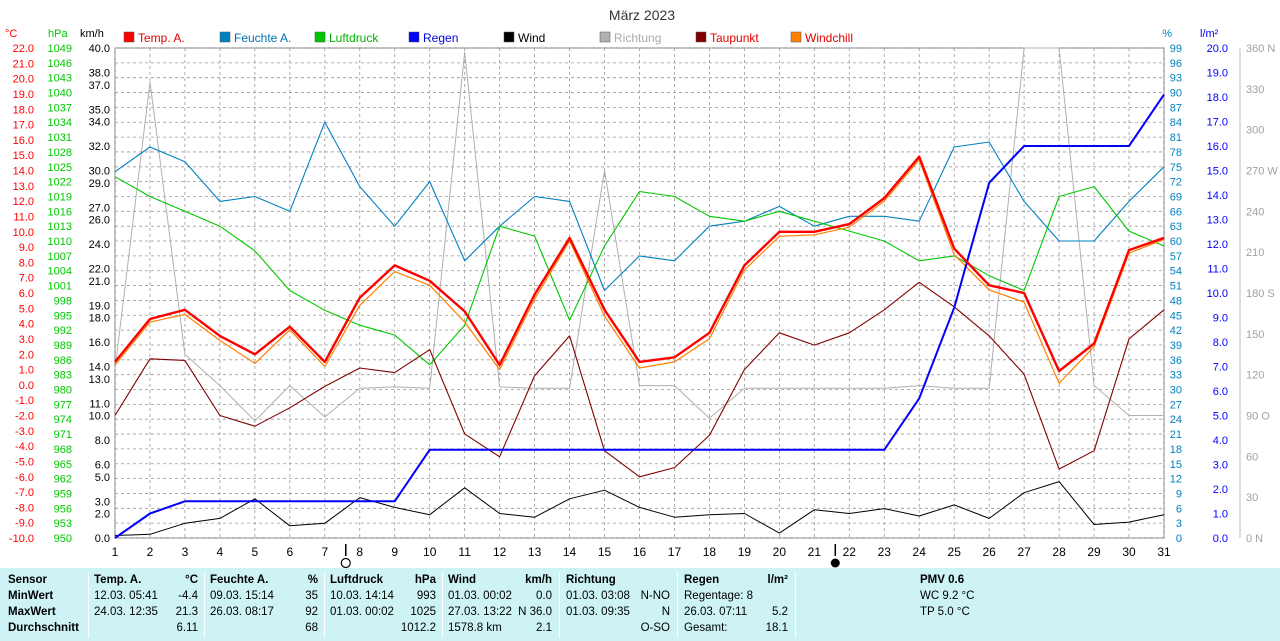 This screenshot has width=1280, height=641. I want to click on x-tick-label: 10, so click(430, 552).